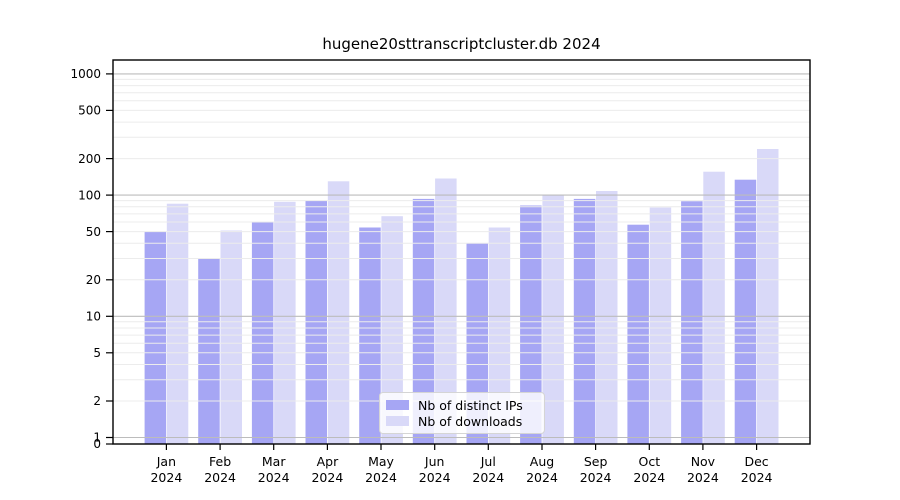 This screenshot has width=900, height=500. What do you see at coordinates (97, 353) in the screenshot?
I see `y-tick-label: 5` at bounding box center [97, 353].